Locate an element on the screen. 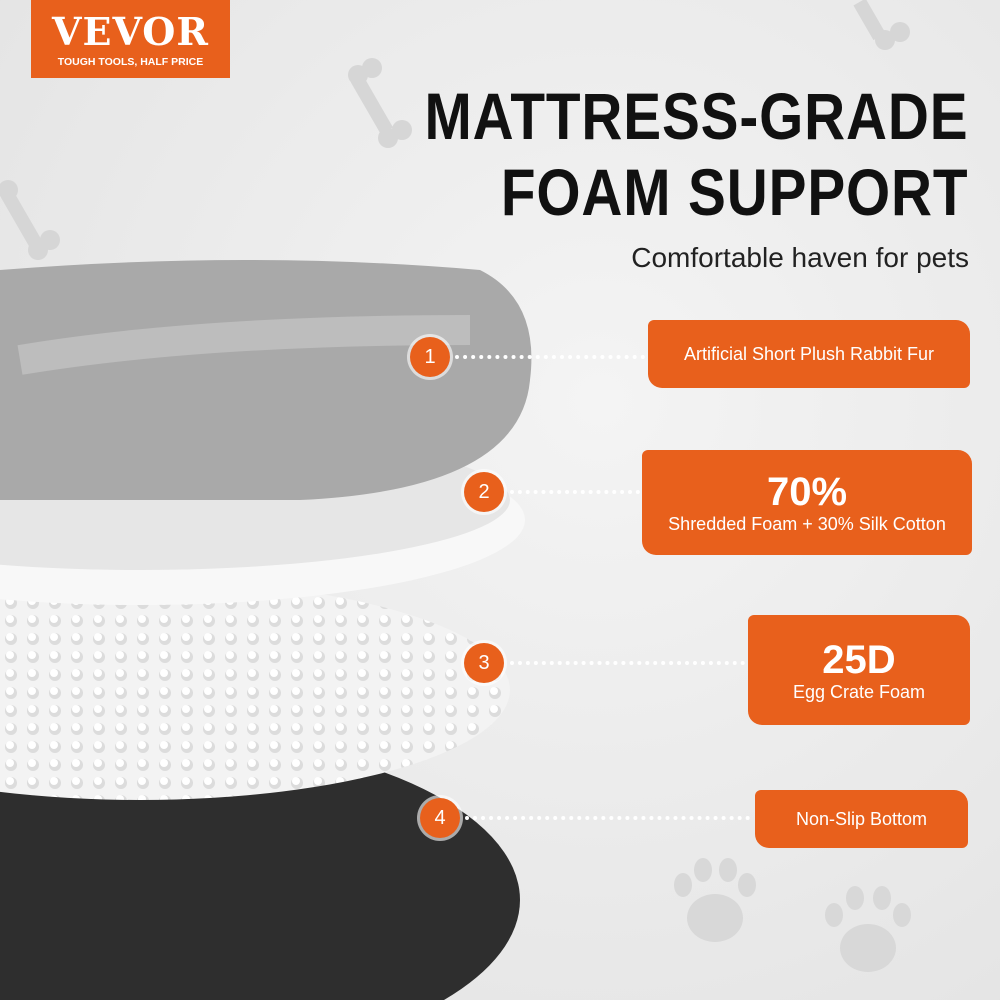 The height and width of the screenshot is (1000, 1000). layer-text: Non-Slip Bottom is located at coordinates (861, 818).